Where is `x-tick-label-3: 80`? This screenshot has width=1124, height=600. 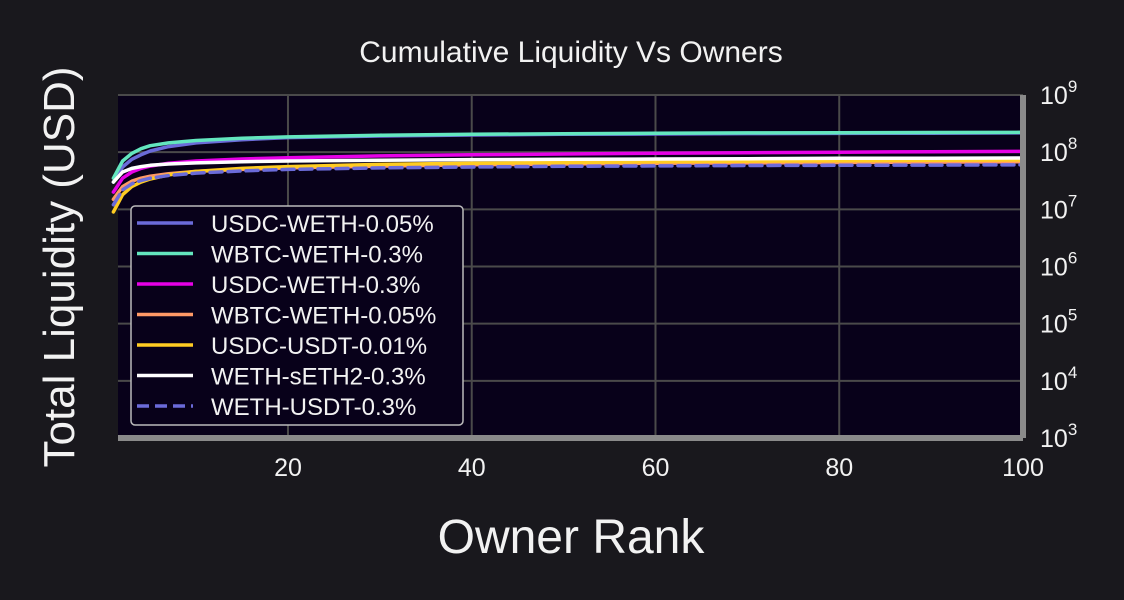 x-tick-label-3: 80 is located at coordinates (839, 468).